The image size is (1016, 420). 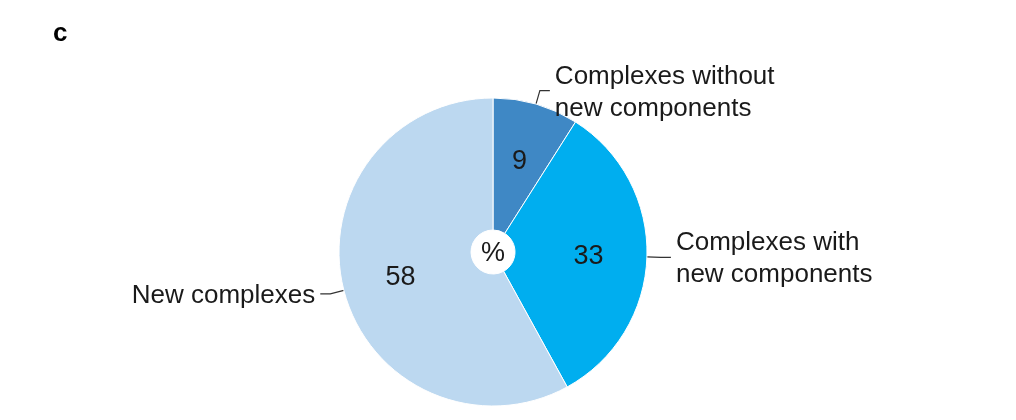 I want to click on chart-title: c, so click(x=60, y=32).